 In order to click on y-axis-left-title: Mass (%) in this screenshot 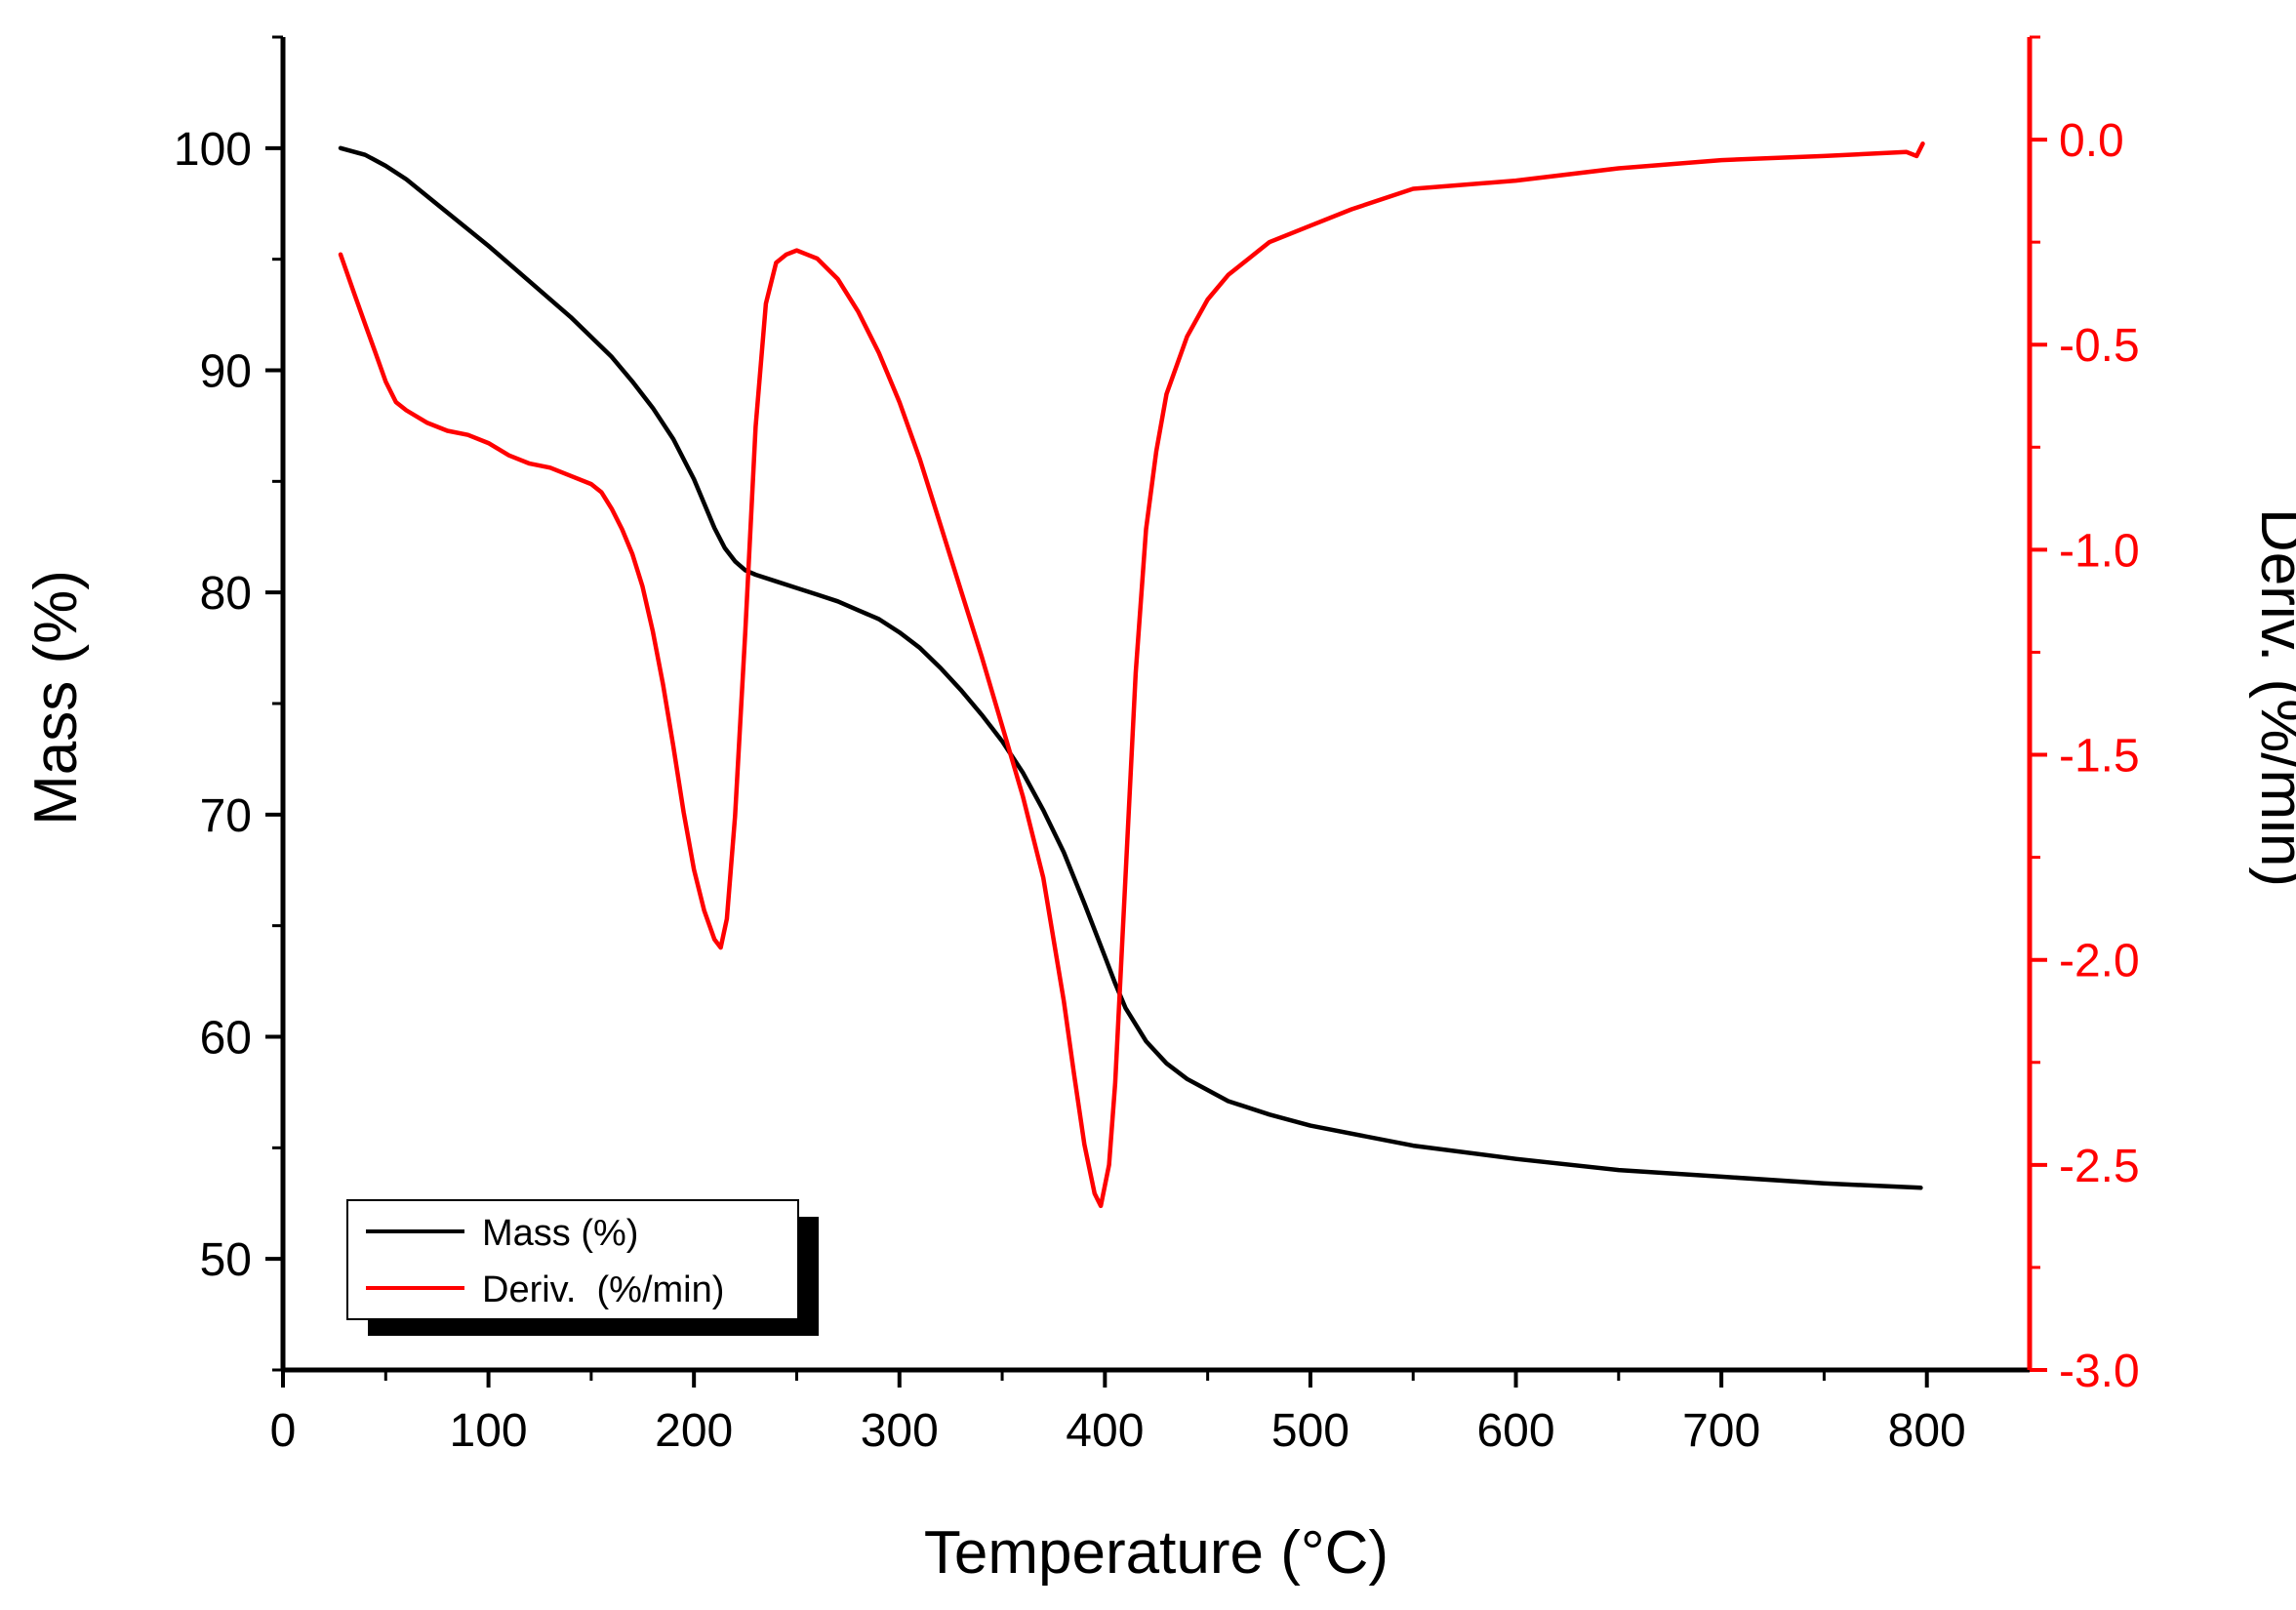, I will do `click(56, 697)`.